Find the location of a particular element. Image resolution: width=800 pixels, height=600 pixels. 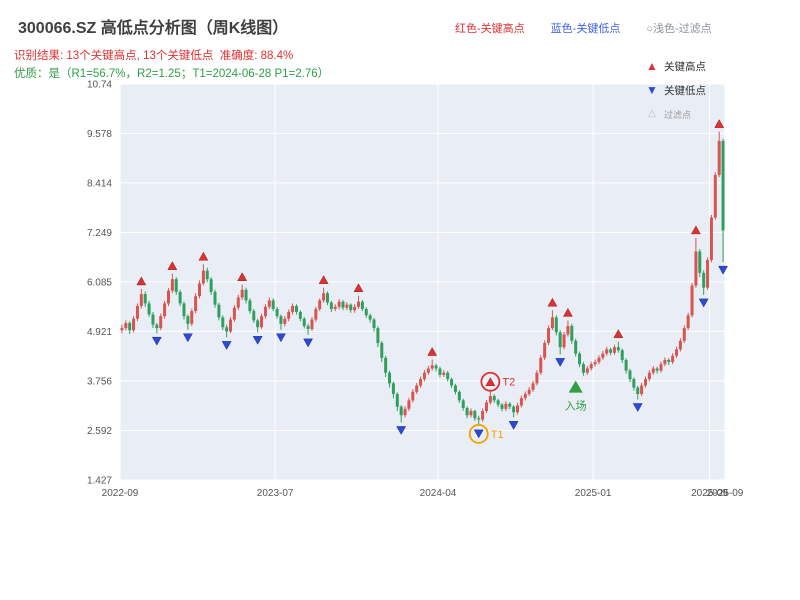

recognition-result-line: 识别结果: 13个关键高点, 13个关键低点 准确度: 88.4% is located at coordinates (154, 56).